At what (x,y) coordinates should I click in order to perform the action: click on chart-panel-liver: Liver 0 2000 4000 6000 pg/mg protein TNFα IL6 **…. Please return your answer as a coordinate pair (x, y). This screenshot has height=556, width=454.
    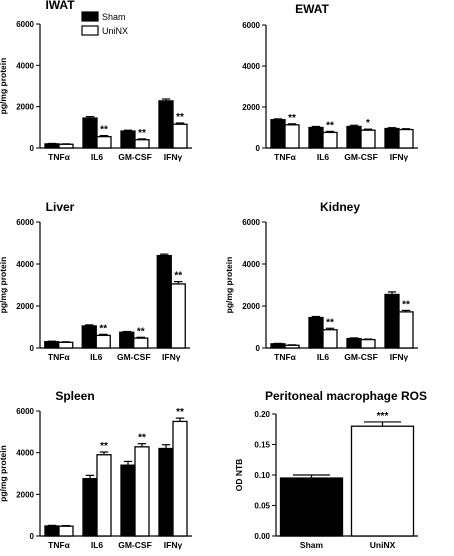
    Looking at the image, I should click on (95, 281).